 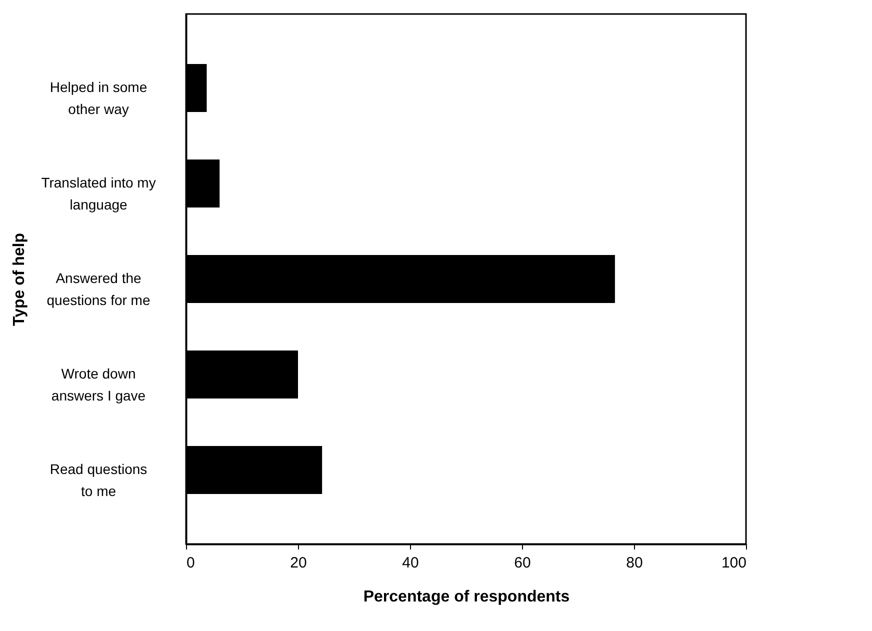 I want to click on x-tick-label: 100, so click(x=733, y=563).